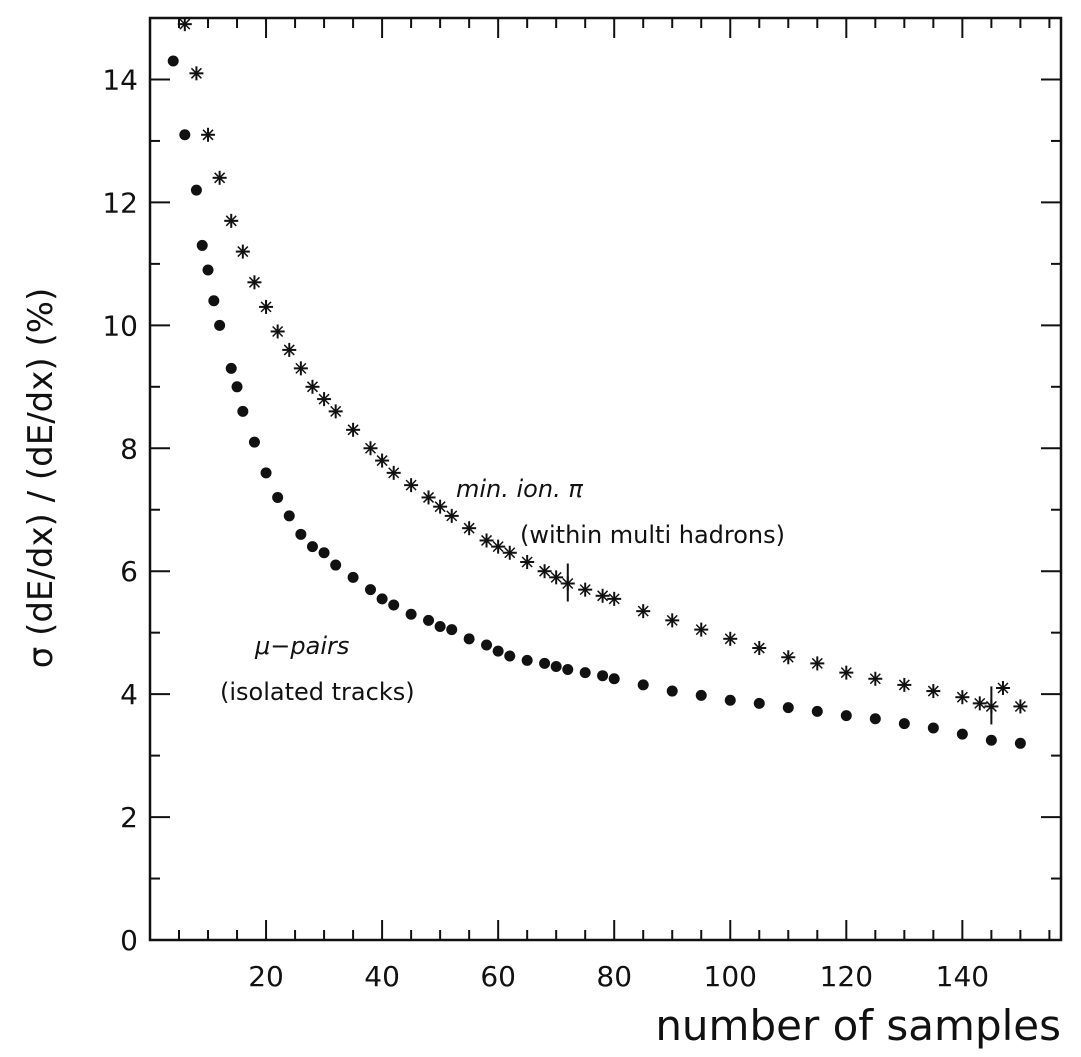  What do you see at coordinates (498, 976) in the screenshot?
I see `x-tick-label: 60` at bounding box center [498, 976].